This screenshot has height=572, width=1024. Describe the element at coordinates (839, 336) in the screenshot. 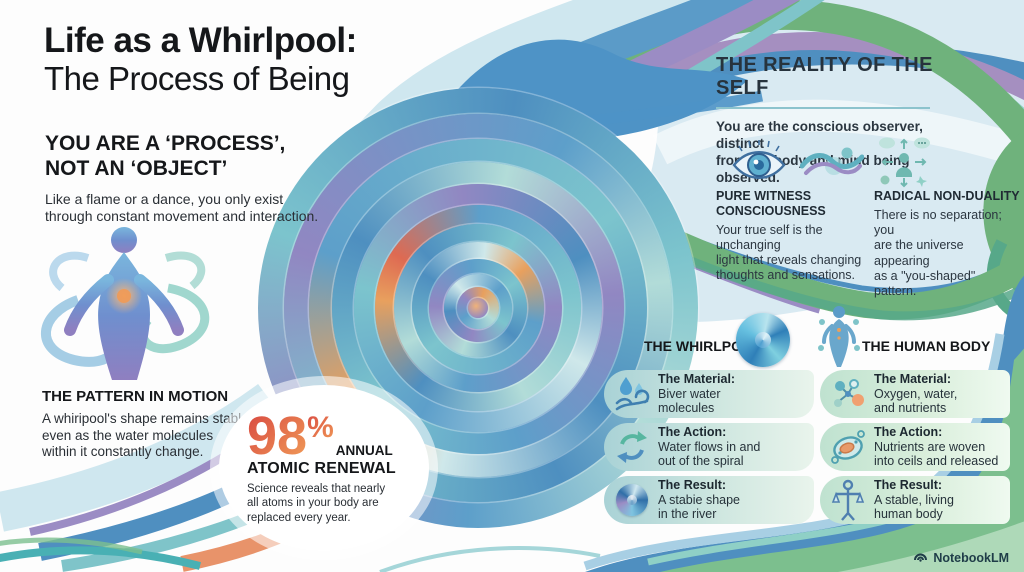

I see `human-body-icon` at that location.